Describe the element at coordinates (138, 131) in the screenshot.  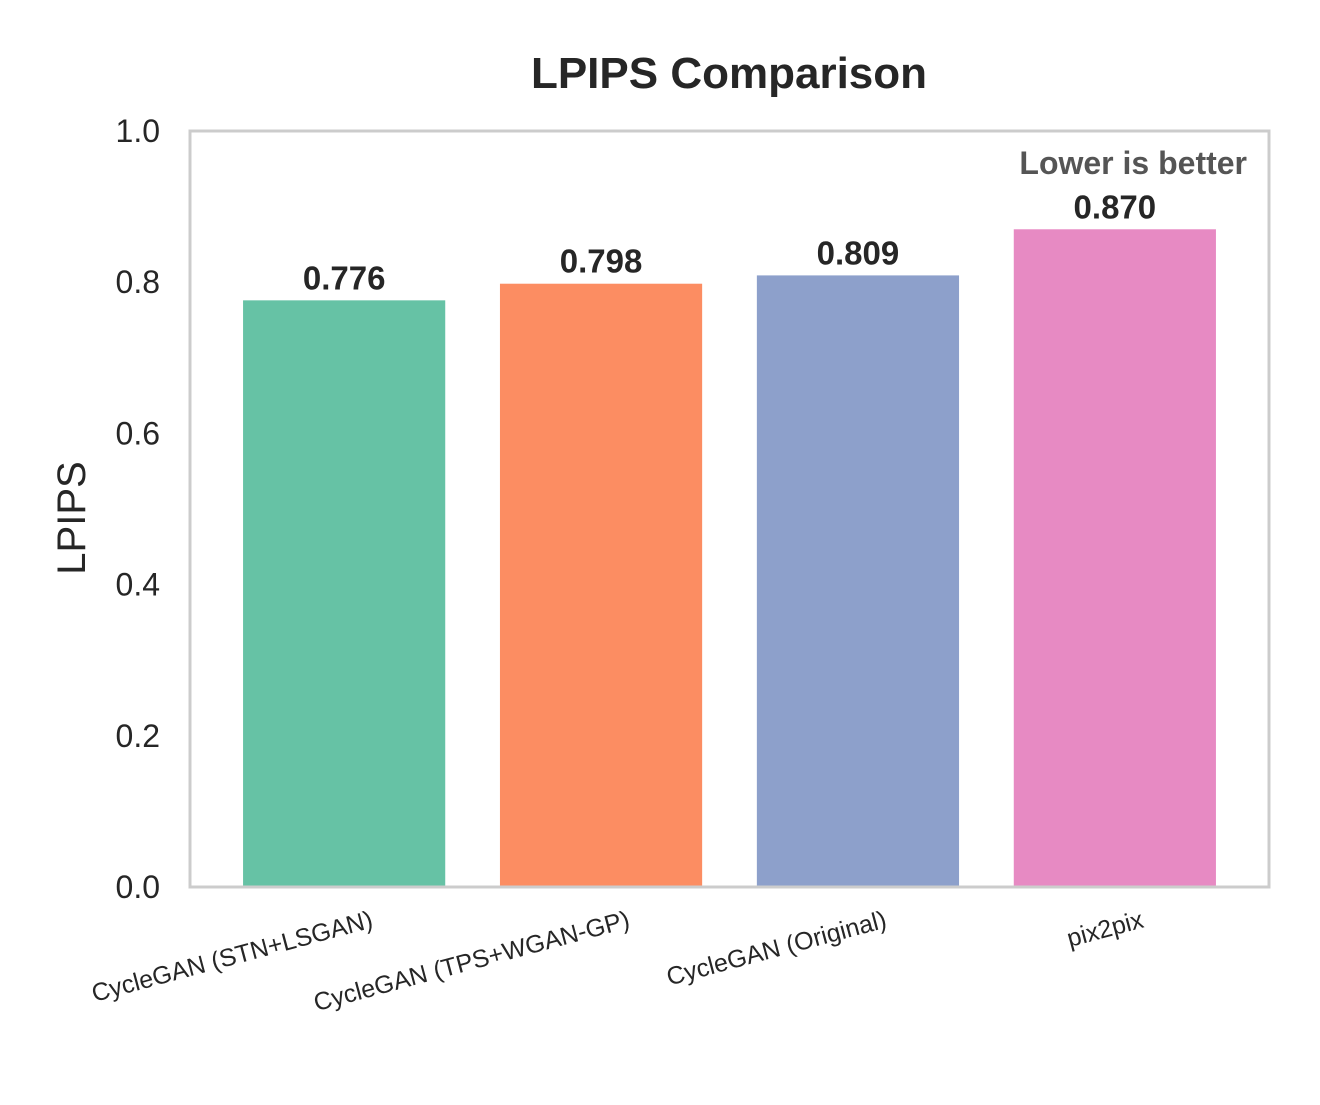
I see `y-tick-label-6: 1.0` at that location.